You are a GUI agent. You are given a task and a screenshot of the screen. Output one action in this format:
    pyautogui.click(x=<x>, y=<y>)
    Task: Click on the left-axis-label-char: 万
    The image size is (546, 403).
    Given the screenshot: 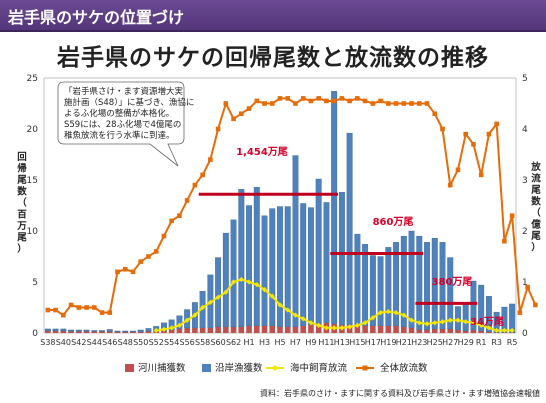 What is the action you would take?
    pyautogui.click(x=21, y=226)
    